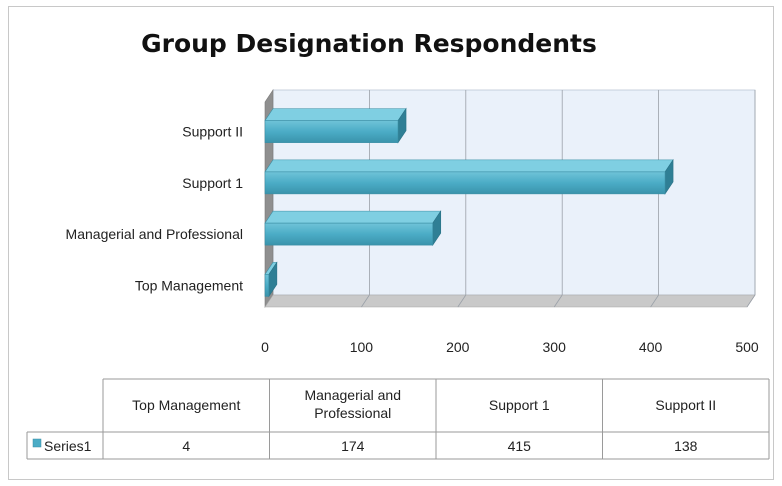 Image resolution: width=782 pixels, height=486 pixels. Describe the element at coordinates (212, 183) in the screenshot. I see `y-category-label: Support 1` at that location.